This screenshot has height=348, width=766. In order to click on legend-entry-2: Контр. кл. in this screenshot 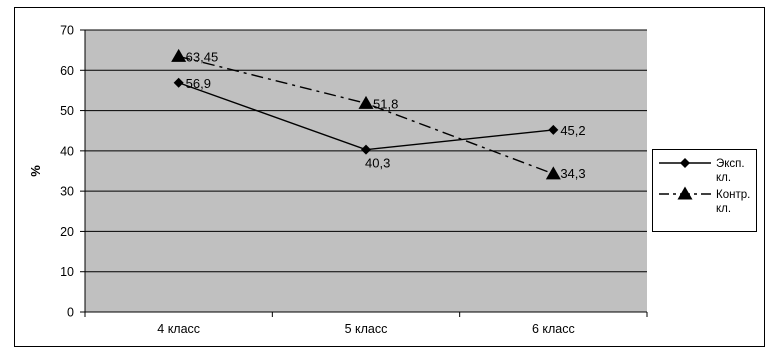, I will do `click(704, 200)`.